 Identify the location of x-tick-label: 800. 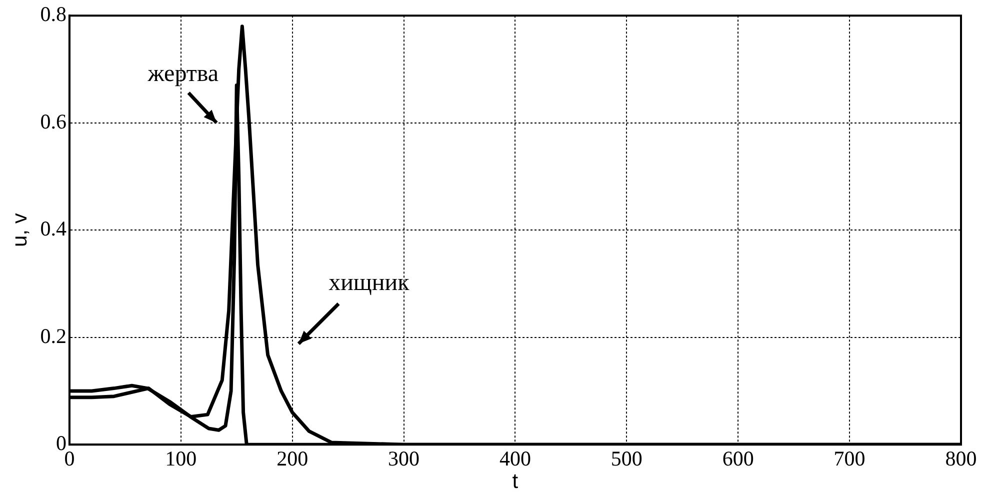
(961, 458).